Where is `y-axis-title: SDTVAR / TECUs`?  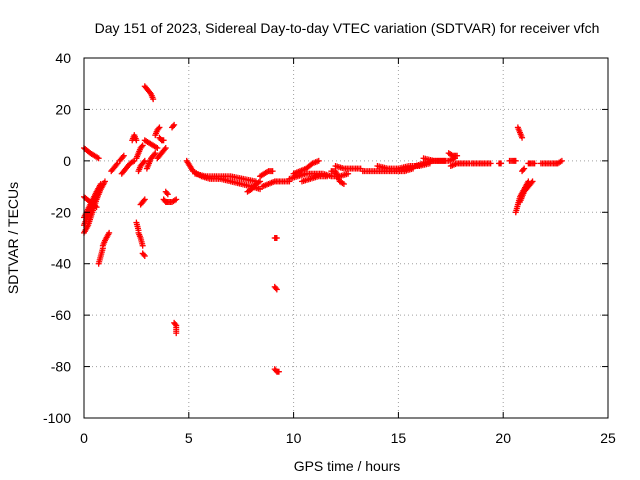
y-axis-title: SDTVAR / TECUs is located at coordinates (13, 238).